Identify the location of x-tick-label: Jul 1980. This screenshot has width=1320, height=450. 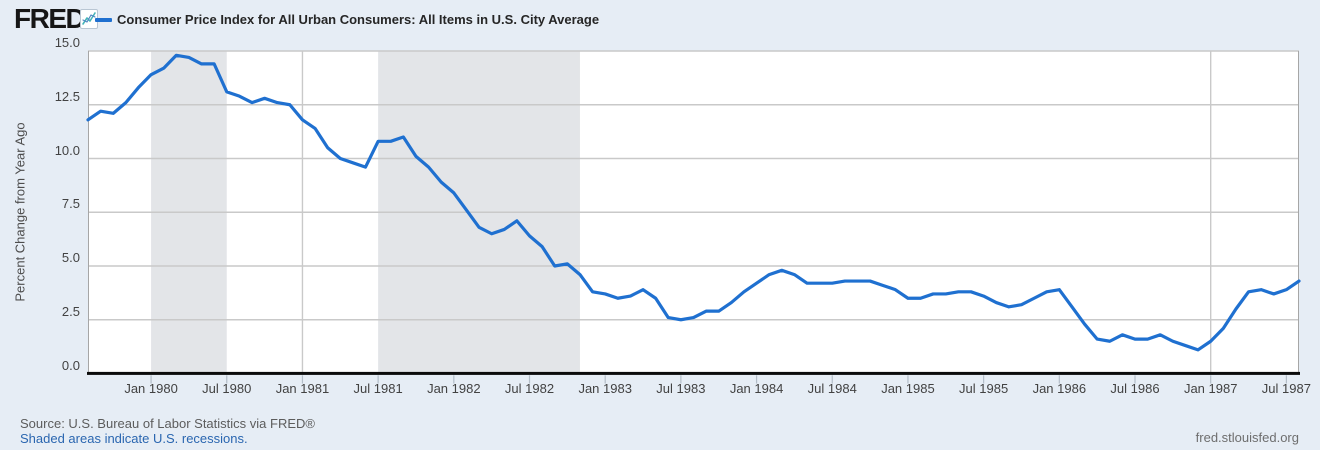
(227, 388).